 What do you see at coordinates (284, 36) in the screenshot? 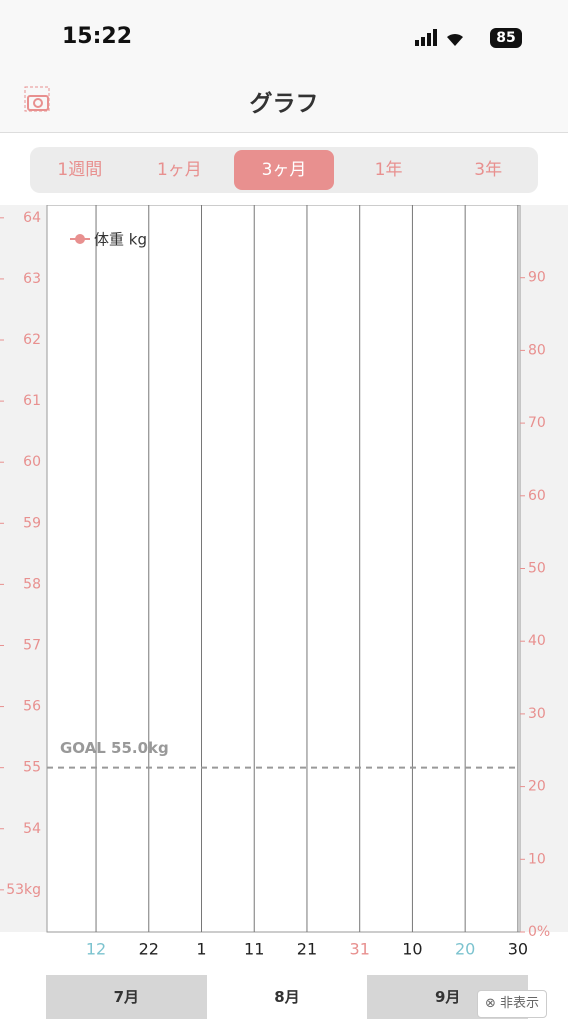
I see `status-bar: 15:22 85` at bounding box center [284, 36].